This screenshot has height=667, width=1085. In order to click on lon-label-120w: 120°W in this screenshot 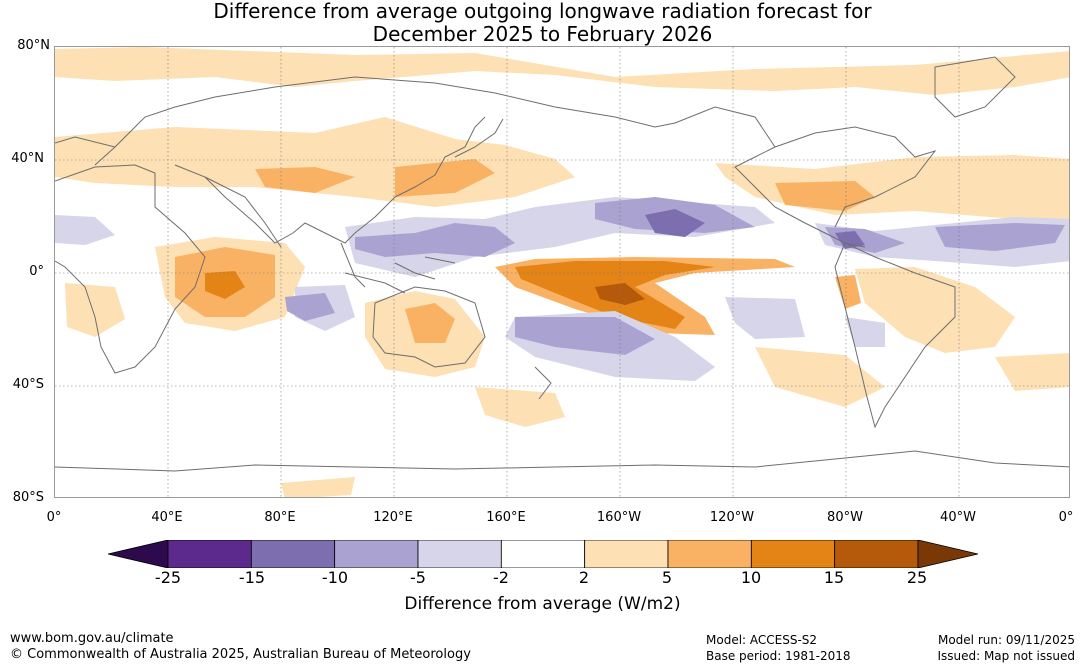, I will do `click(732, 517)`.